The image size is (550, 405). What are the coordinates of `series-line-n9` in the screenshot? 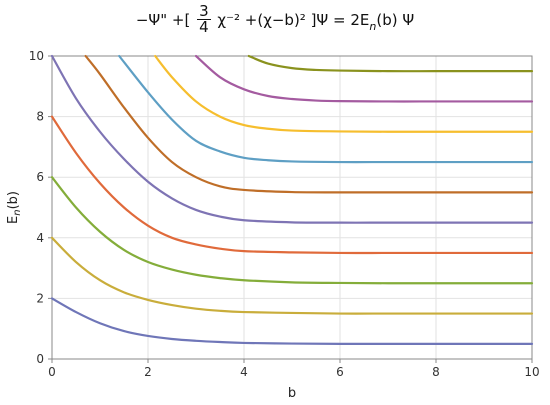 It's located at (390, 63).